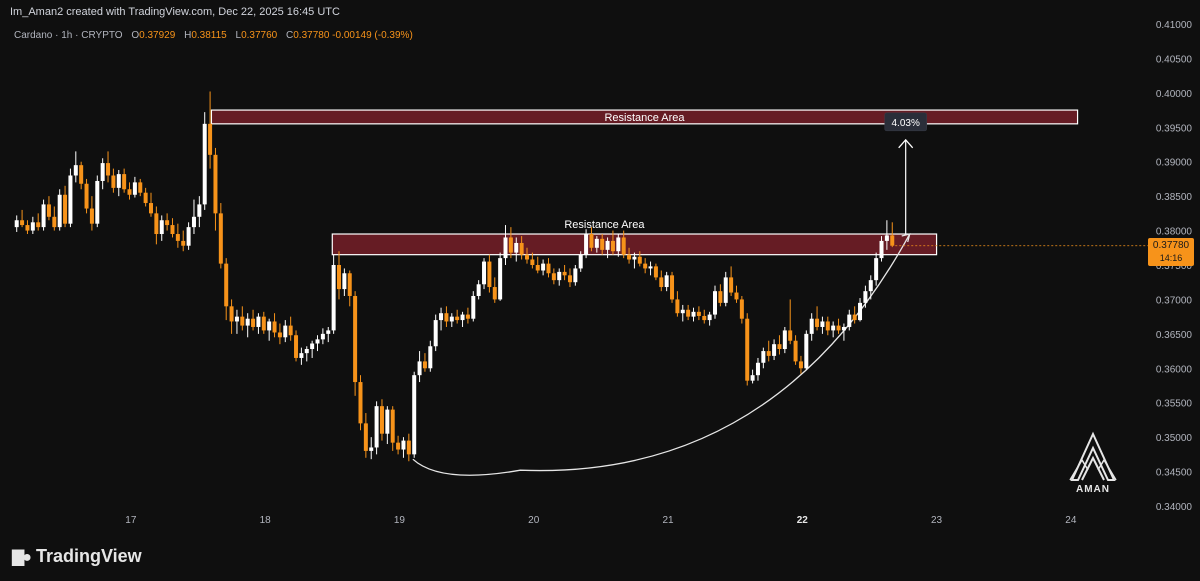 The height and width of the screenshot is (581, 1200). Describe the element at coordinates (668, 520) in the screenshot. I see `x-tick-label: 21` at that location.